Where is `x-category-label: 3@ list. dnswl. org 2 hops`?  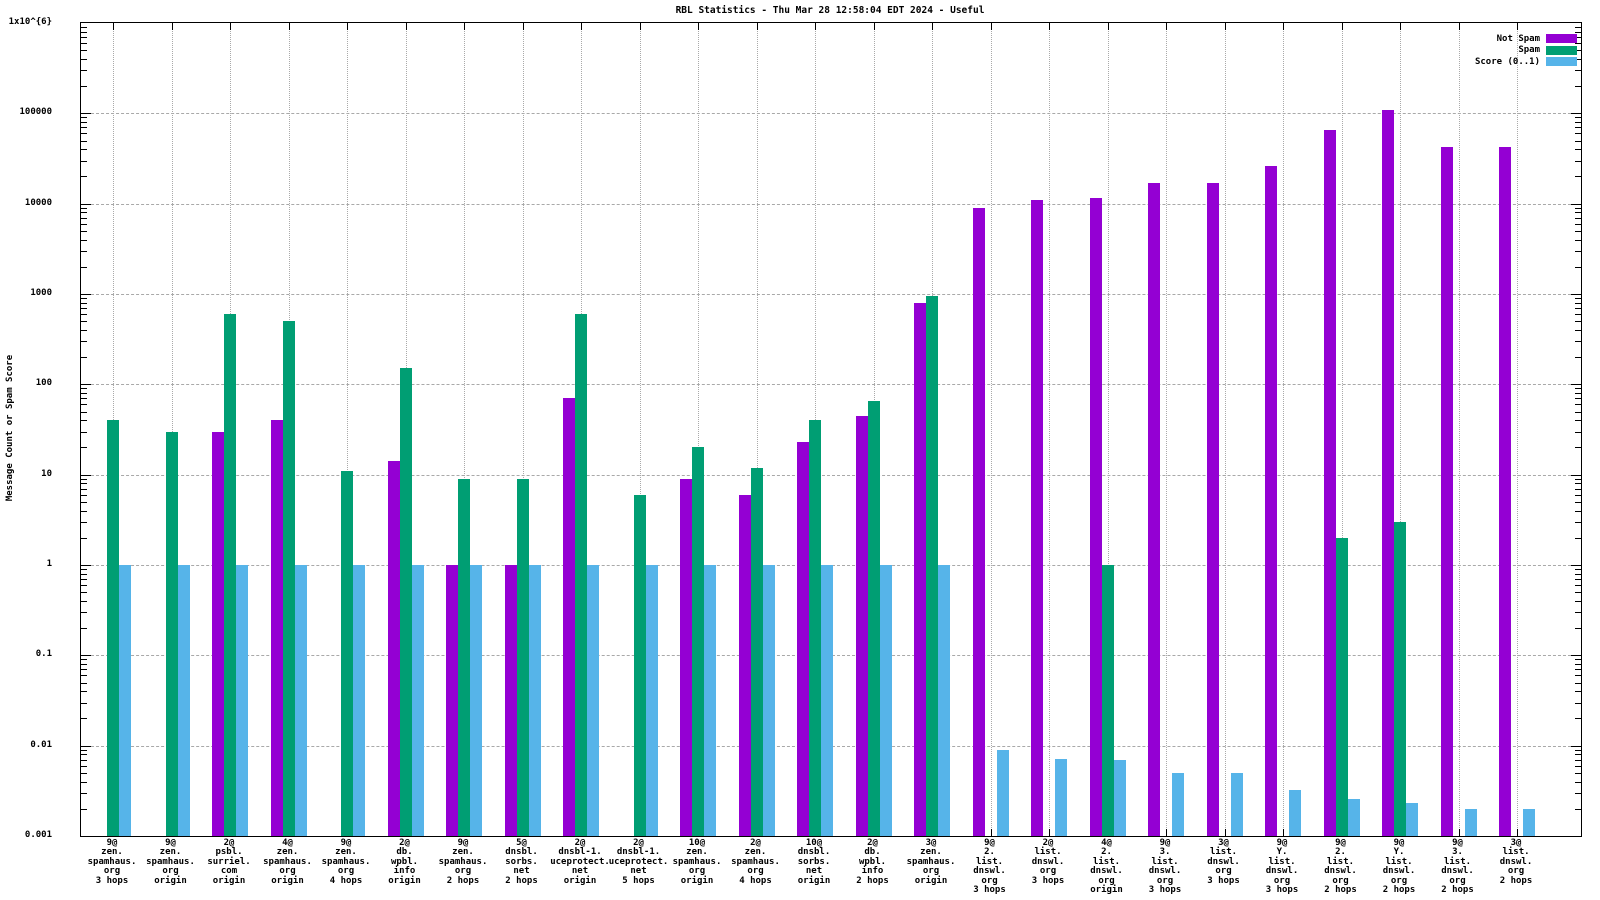
x-category-label: 3@ list. dnswl. org 2 hops is located at coordinates (1516, 862).